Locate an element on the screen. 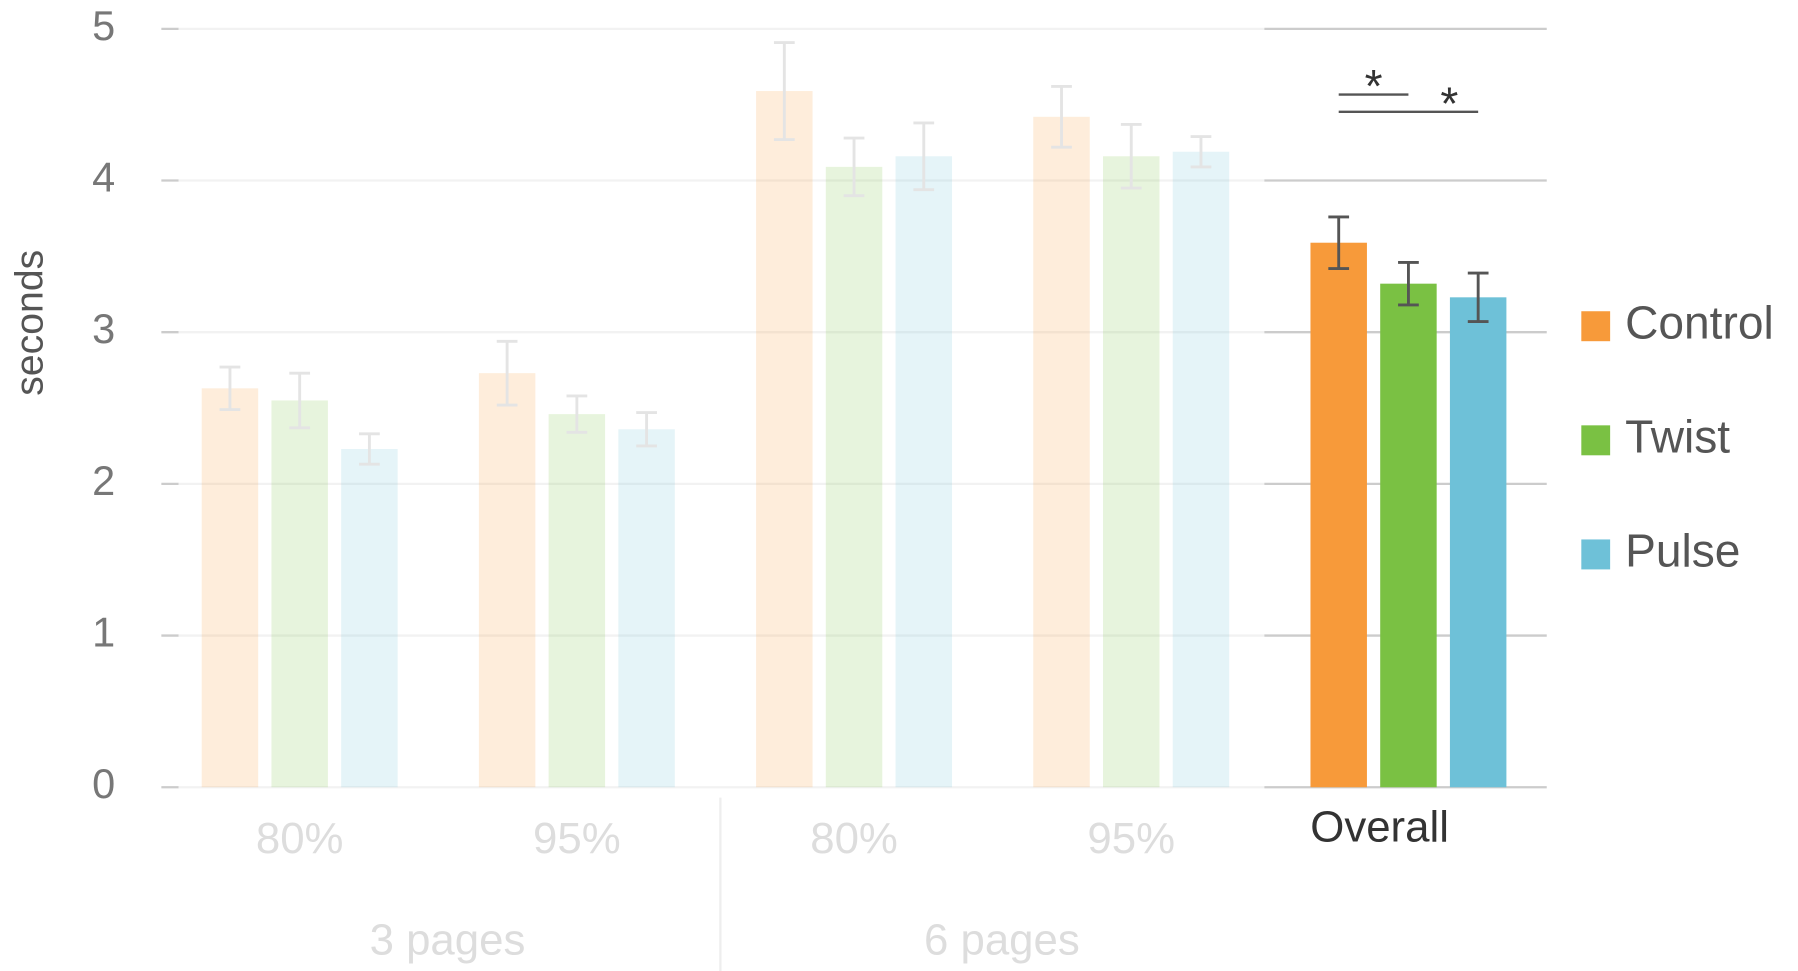 This screenshot has height=971, width=1798. y-tick-label: 0 is located at coordinates (103, 783).